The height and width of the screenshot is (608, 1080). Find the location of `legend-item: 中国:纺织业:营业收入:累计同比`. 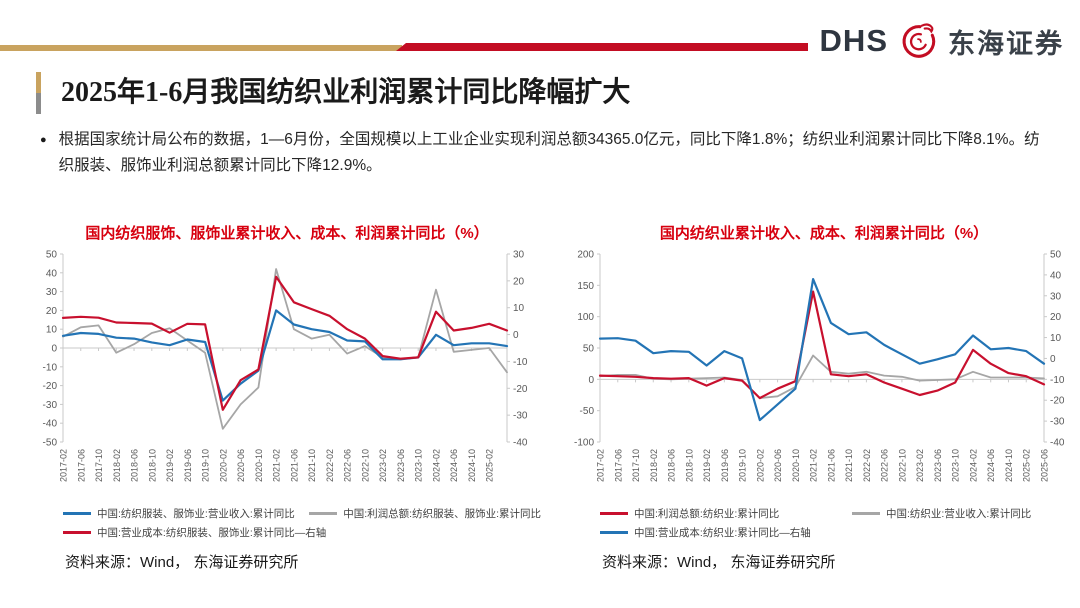

legend-item: 中国:纺织业:营业收入:累计同比 is located at coordinates (941, 513).